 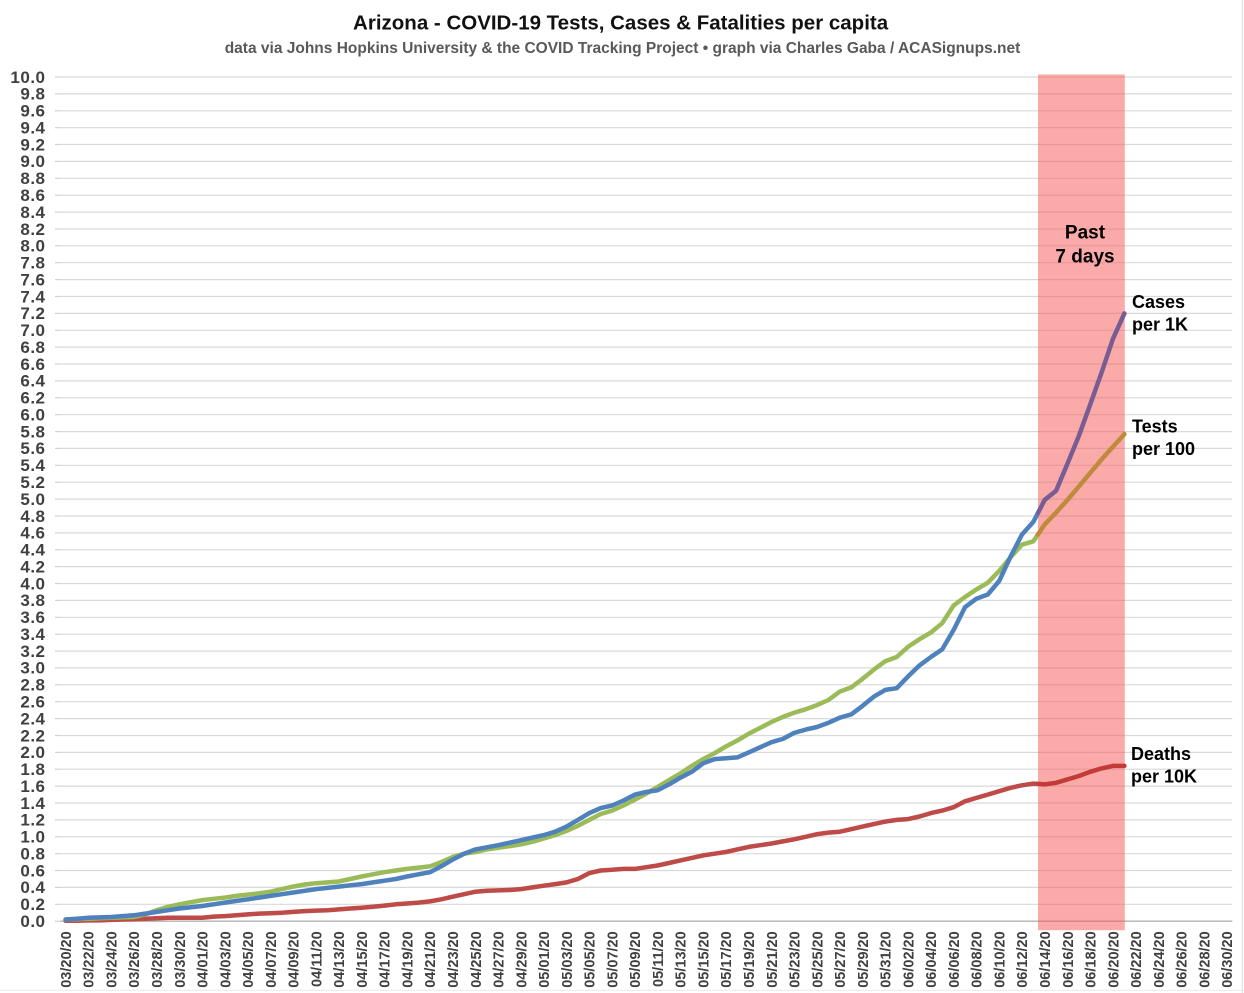 I want to click on svg-text: 06/28/20, so click(x=1205, y=959).